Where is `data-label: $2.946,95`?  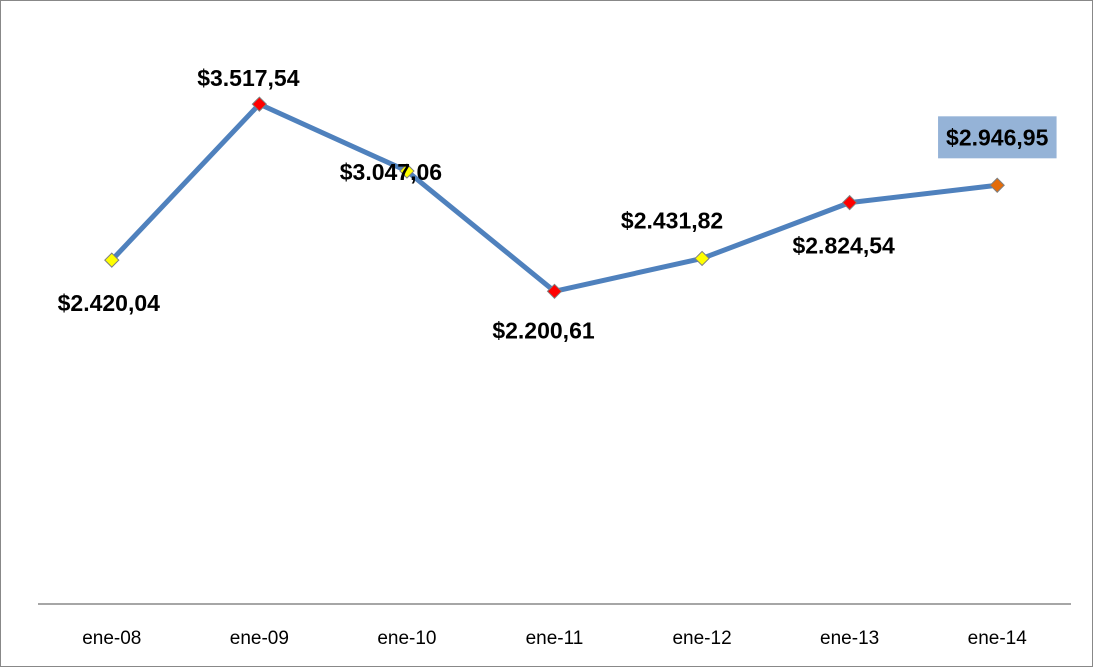 data-label: $2.946,95 is located at coordinates (997, 137).